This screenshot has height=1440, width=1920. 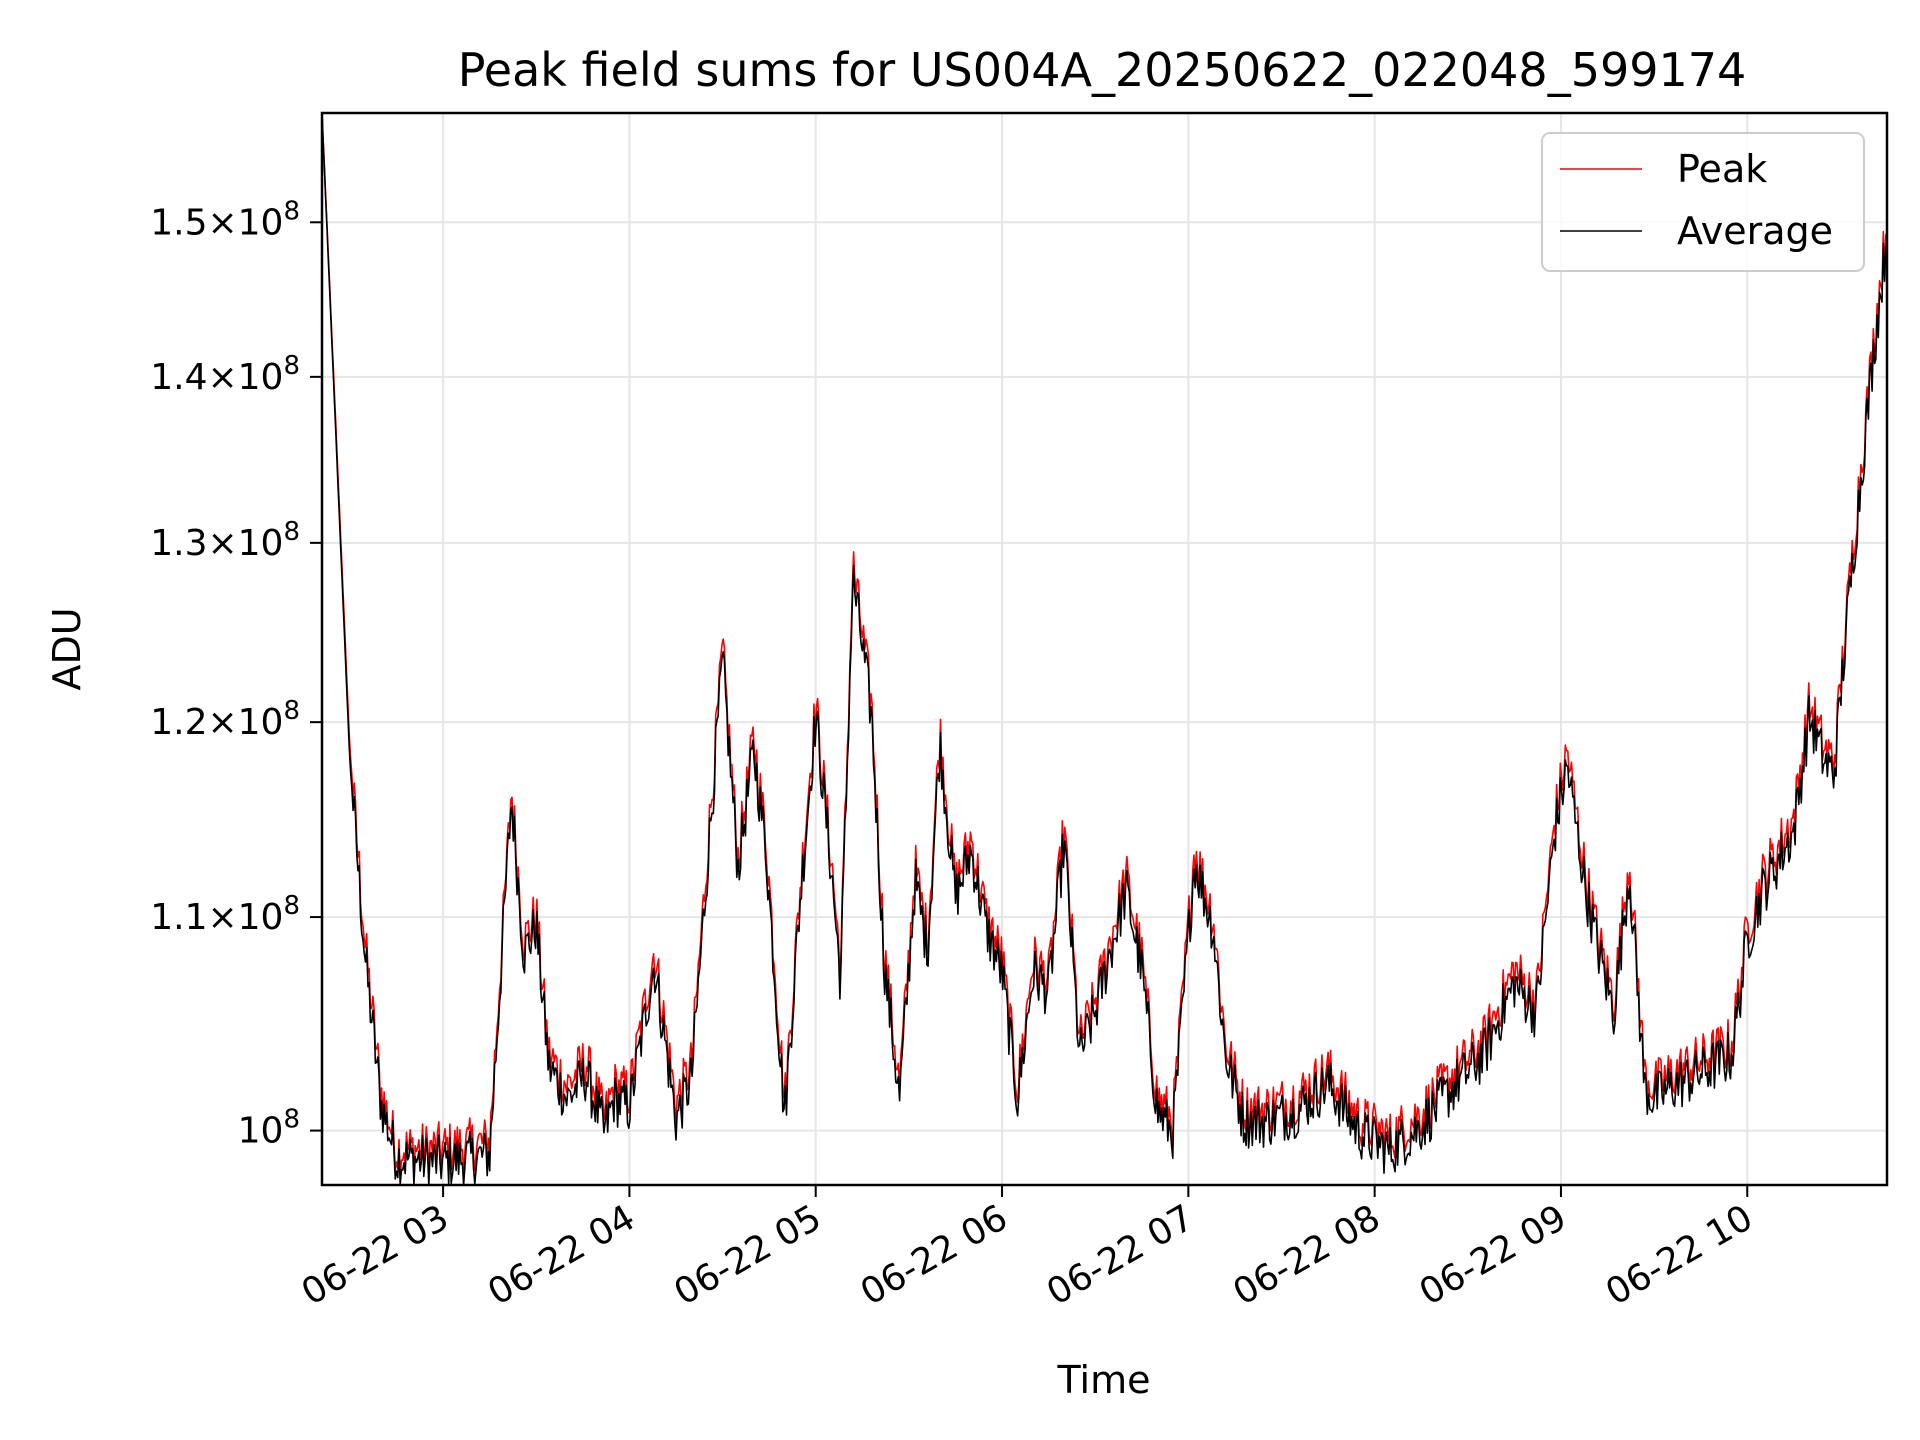 What do you see at coordinates (67, 648) in the screenshot?
I see `y-axis-label: ADU` at bounding box center [67, 648].